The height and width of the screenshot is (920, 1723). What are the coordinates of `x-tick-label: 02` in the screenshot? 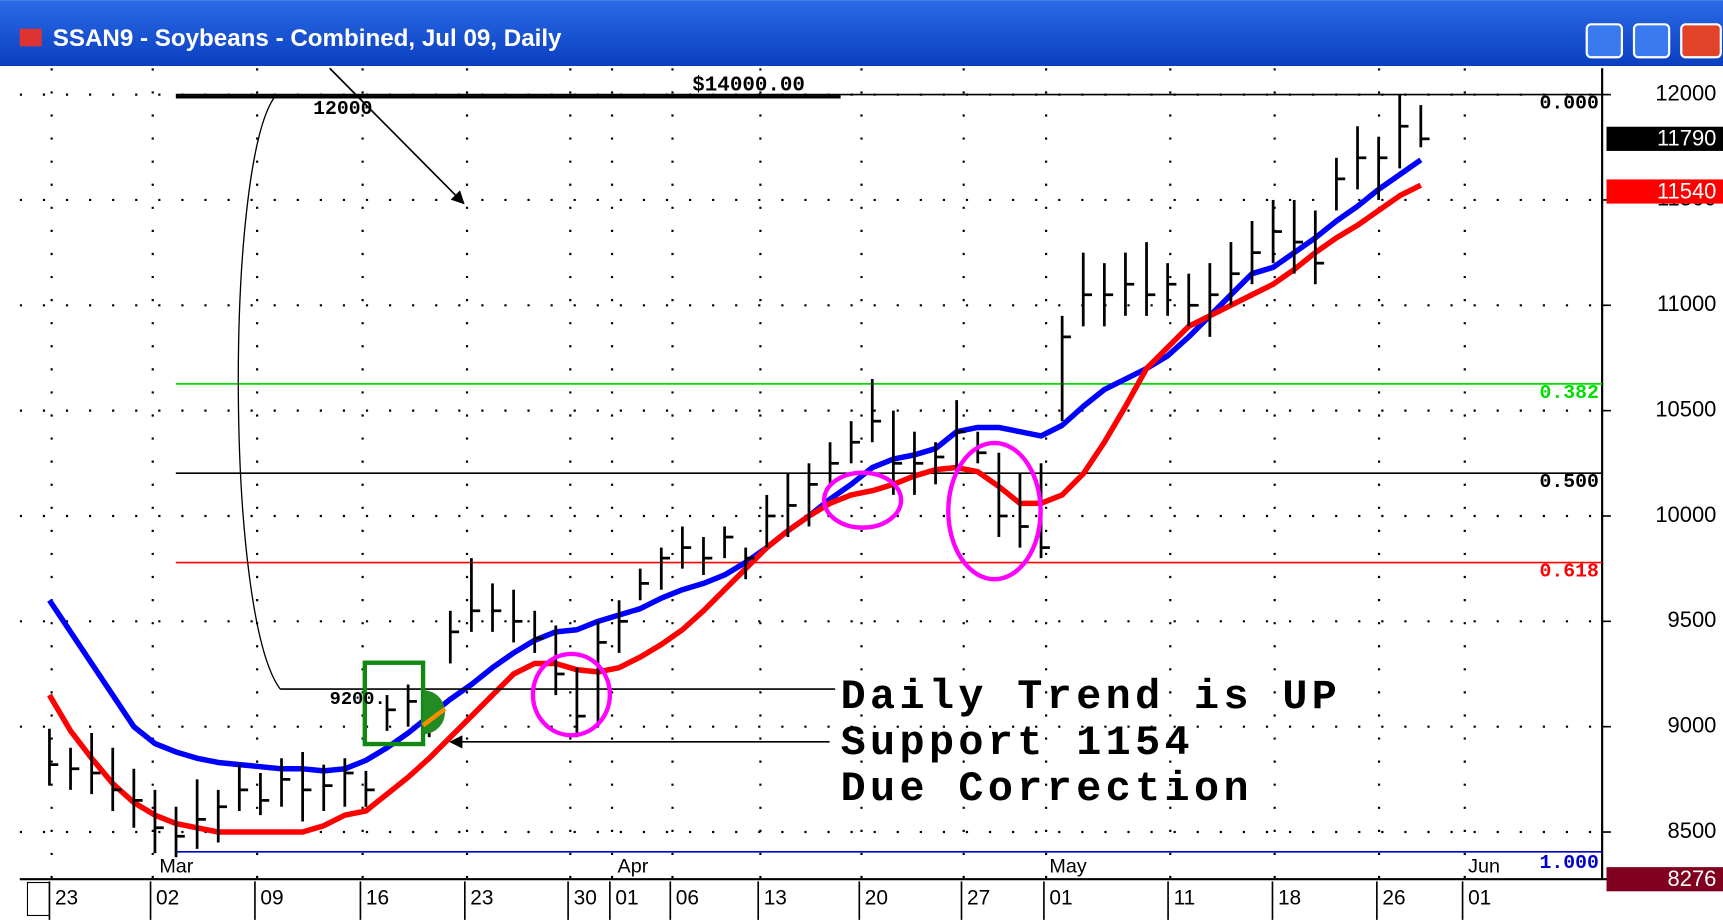 It's located at (167, 898).